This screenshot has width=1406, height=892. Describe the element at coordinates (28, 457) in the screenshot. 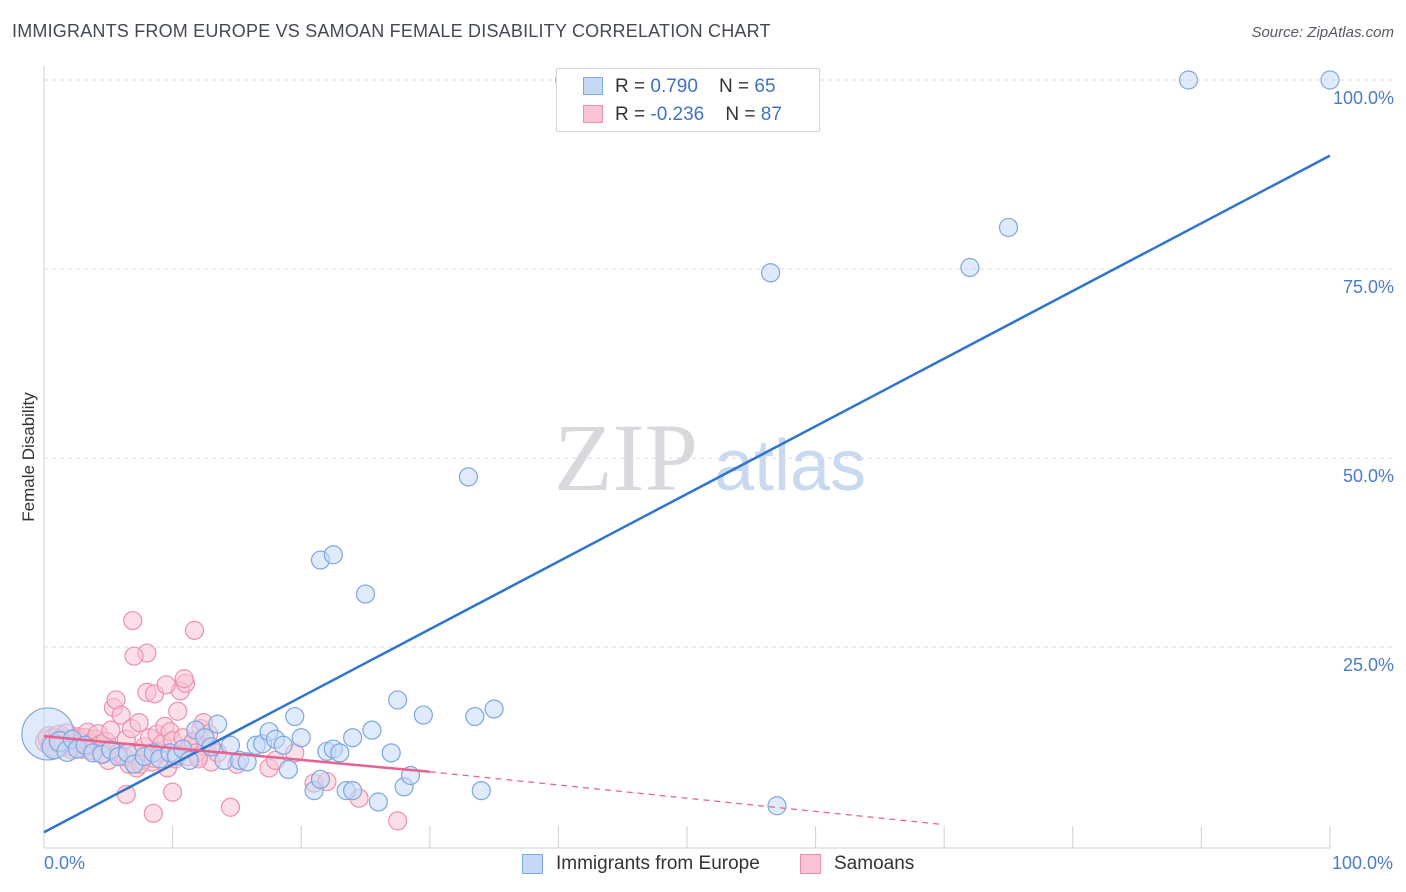

I see `y-axis-label: Female Disability` at that location.